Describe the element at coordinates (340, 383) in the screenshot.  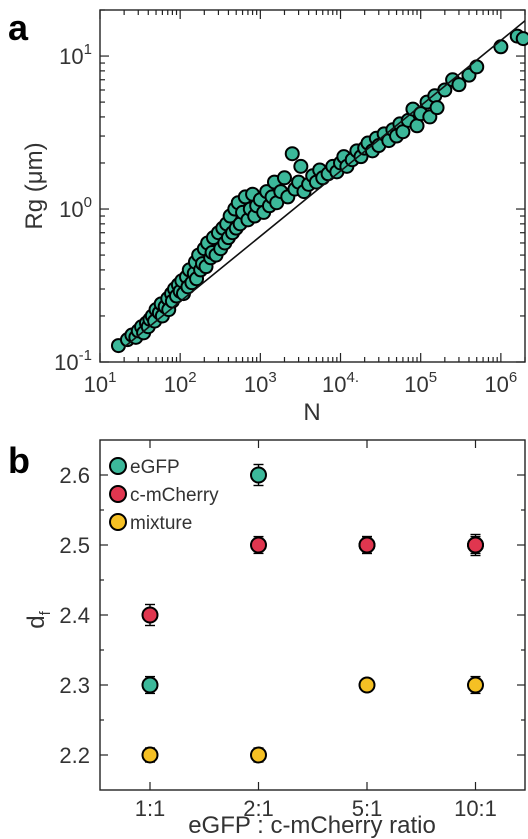
I see `panel-a-x-tick-label: 104.` at that location.